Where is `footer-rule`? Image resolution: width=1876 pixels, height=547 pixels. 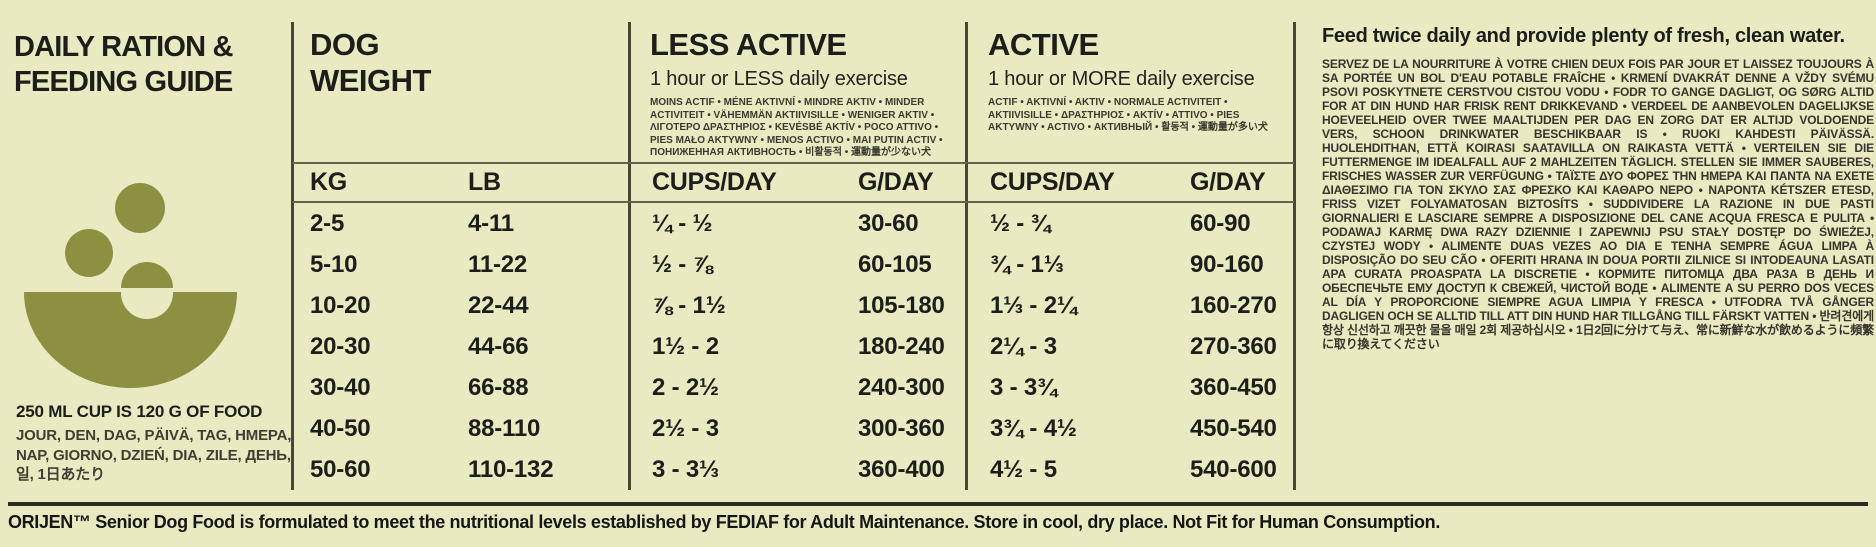
footer-rule is located at coordinates (938, 504).